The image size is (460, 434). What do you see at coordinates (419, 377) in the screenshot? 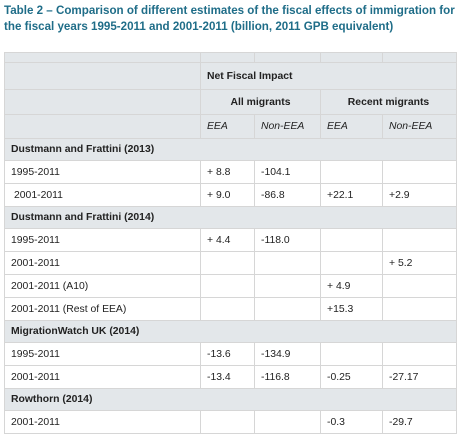
I see `value-cell: -27.17` at bounding box center [419, 377].